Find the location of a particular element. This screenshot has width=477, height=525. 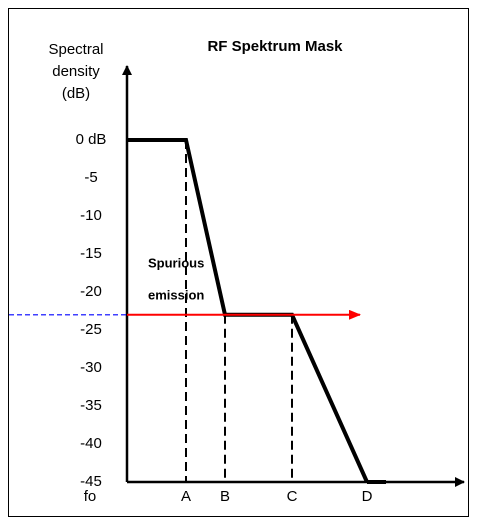

y-tick-label: -5 is located at coordinates (90, 177).